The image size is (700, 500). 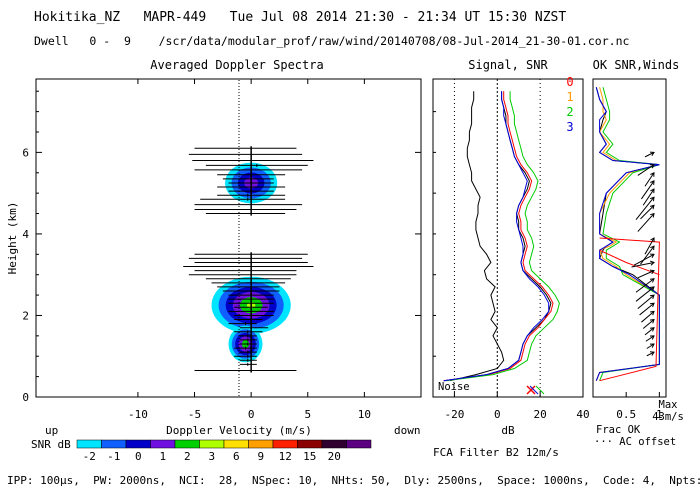 What do you see at coordinates (309, 456) in the screenshot?
I see `colorbar-level-label: 15` at bounding box center [309, 456].